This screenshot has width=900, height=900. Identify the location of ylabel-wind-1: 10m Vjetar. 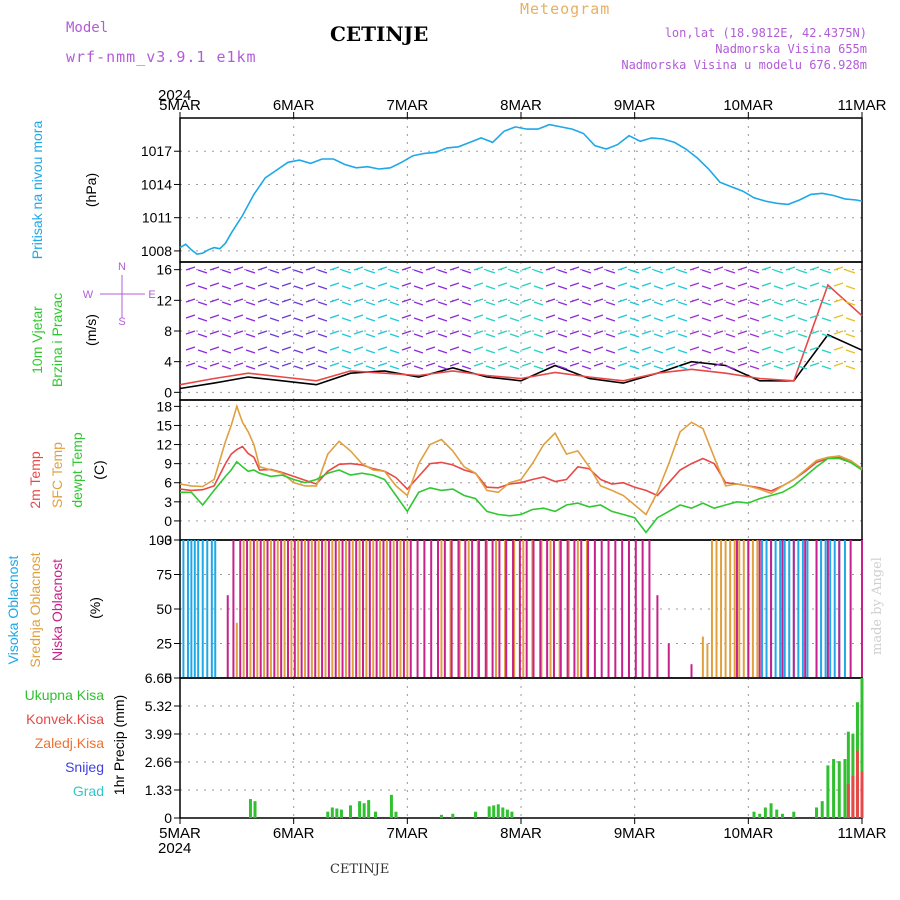
(37, 340).